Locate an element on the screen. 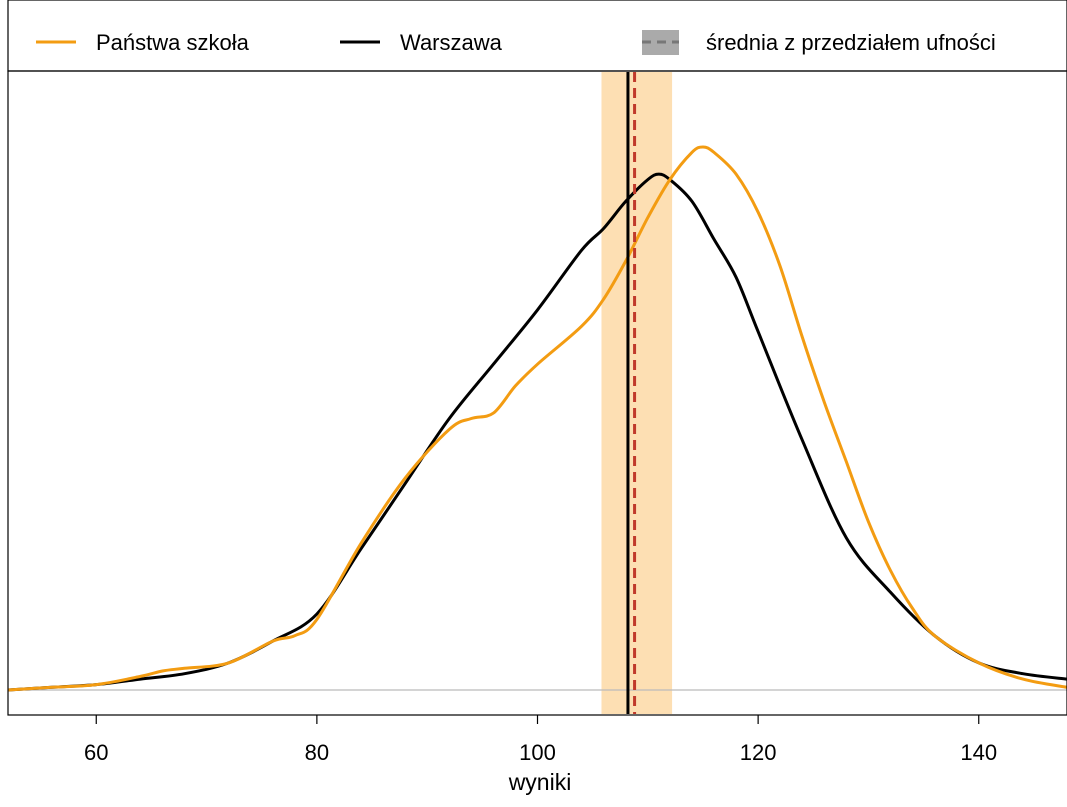  x-tick-label: 140 is located at coordinates (978, 752).